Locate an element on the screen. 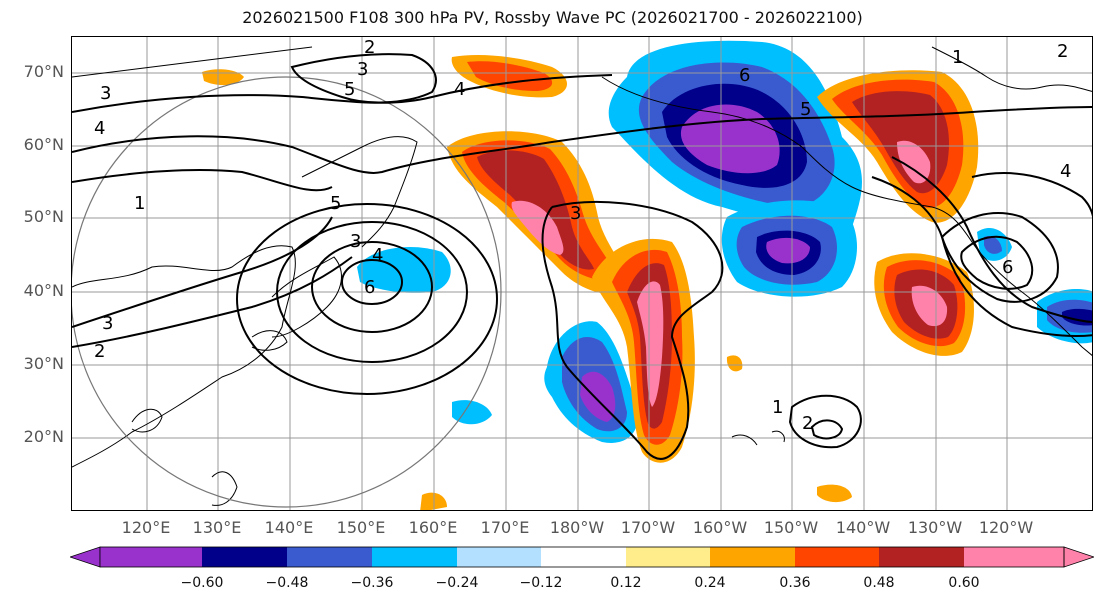 This screenshot has width=1105, height=604. colorbar-extend-min is located at coordinates (85, 557).